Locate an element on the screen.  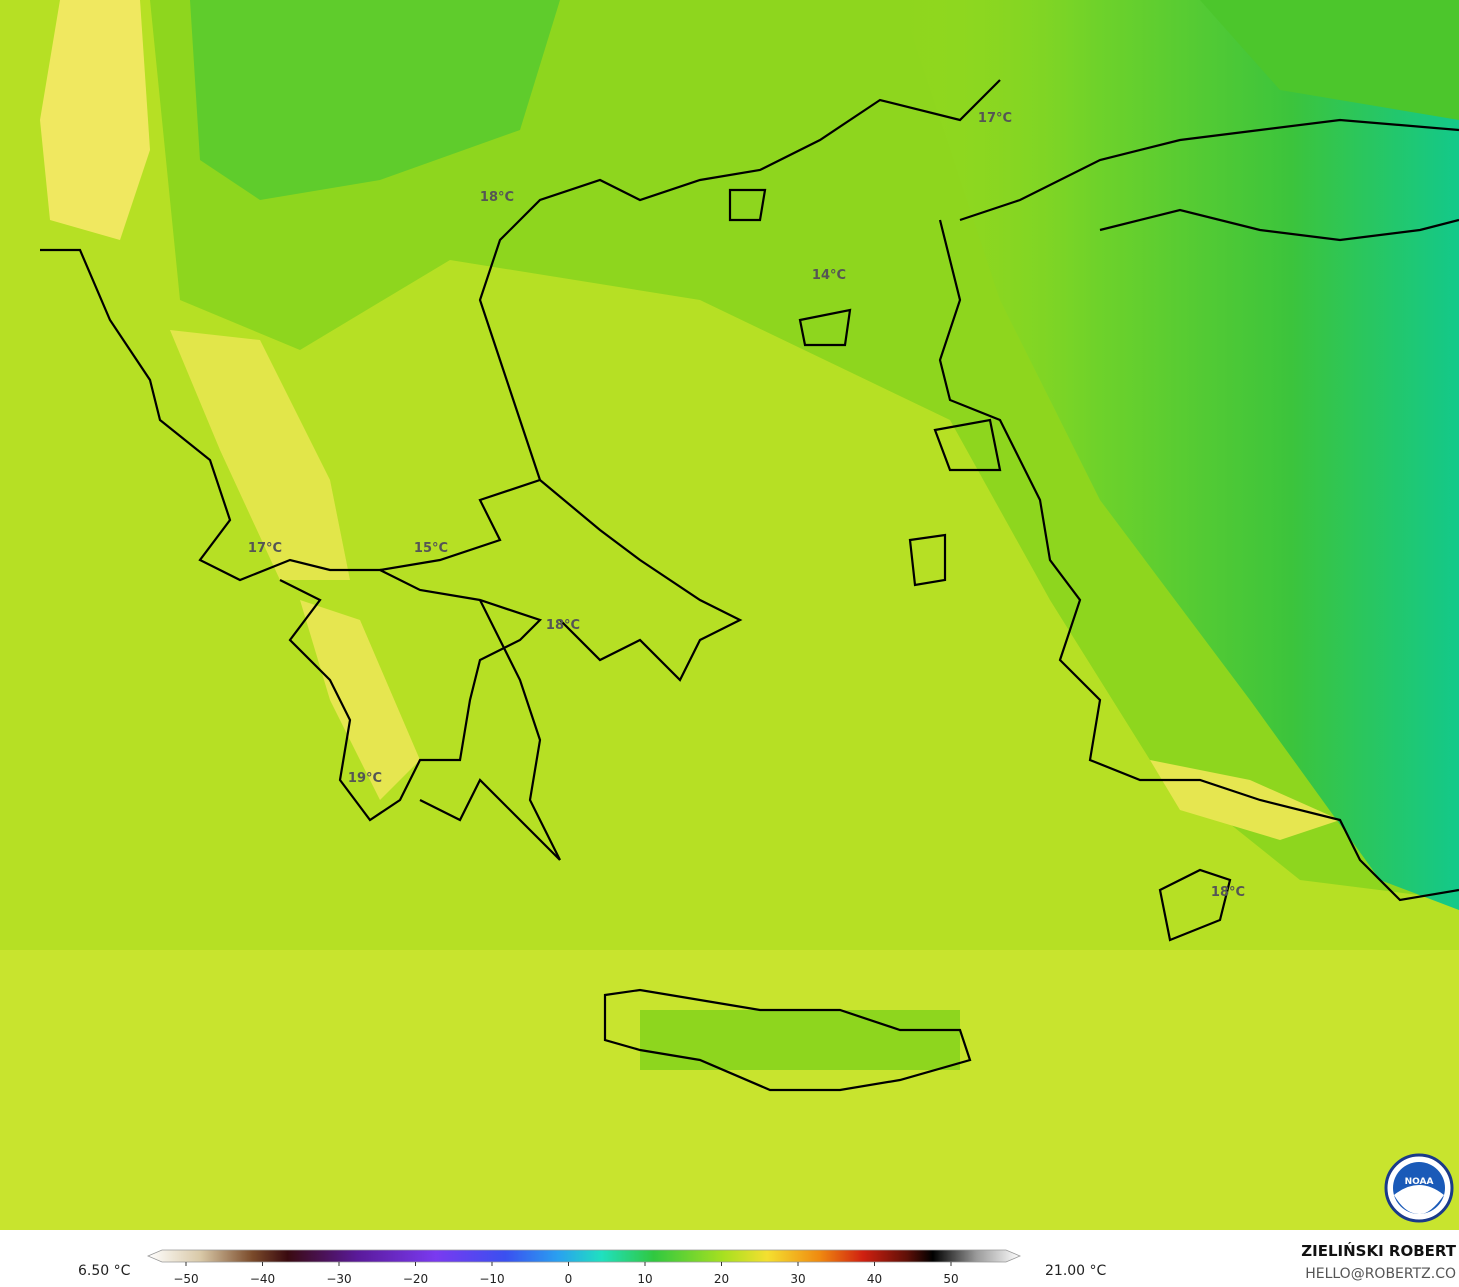
colorbar-tick-label: 50 is located at coordinates (950, 1279).